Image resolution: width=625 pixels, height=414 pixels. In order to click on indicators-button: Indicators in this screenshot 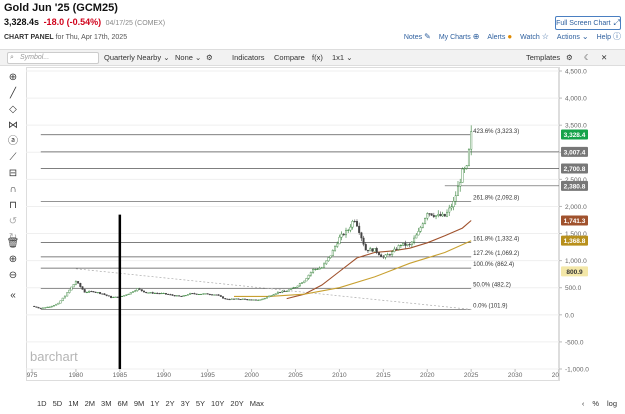, I will do `click(248, 57)`.